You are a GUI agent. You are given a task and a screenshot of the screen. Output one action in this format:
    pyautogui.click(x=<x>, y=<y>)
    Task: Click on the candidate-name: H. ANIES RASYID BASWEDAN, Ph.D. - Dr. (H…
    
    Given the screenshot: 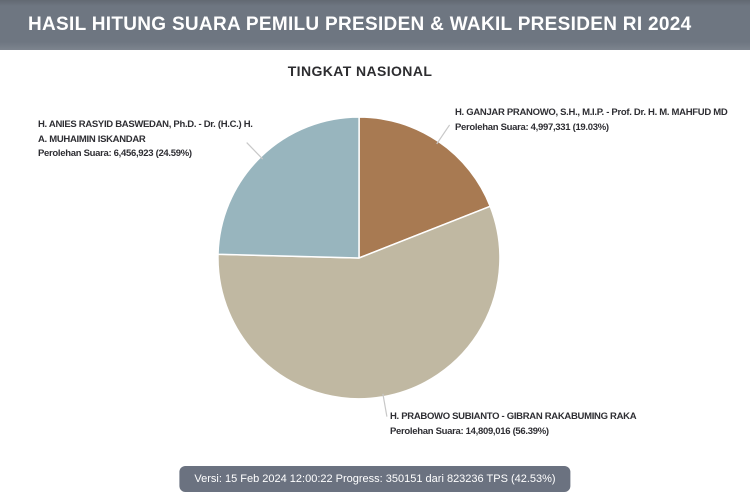 What is the action you would take?
    pyautogui.click(x=145, y=124)
    